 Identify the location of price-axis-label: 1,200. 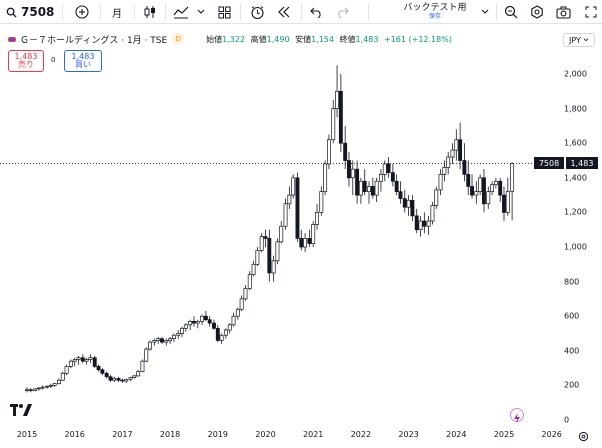
(575, 212).